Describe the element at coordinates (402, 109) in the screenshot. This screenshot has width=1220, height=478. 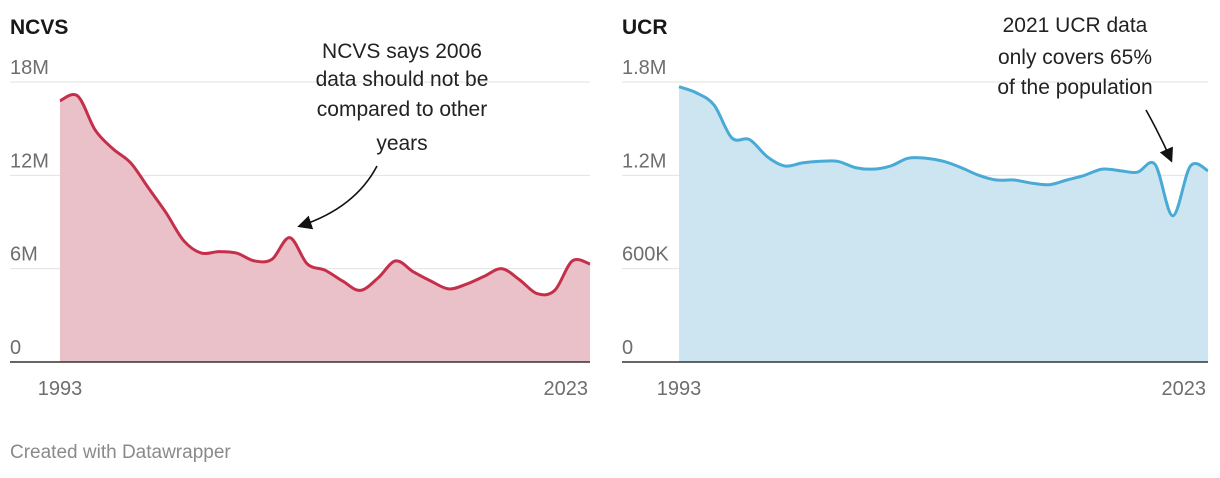
I see `ncvs-annotation-line: compared to other` at that location.